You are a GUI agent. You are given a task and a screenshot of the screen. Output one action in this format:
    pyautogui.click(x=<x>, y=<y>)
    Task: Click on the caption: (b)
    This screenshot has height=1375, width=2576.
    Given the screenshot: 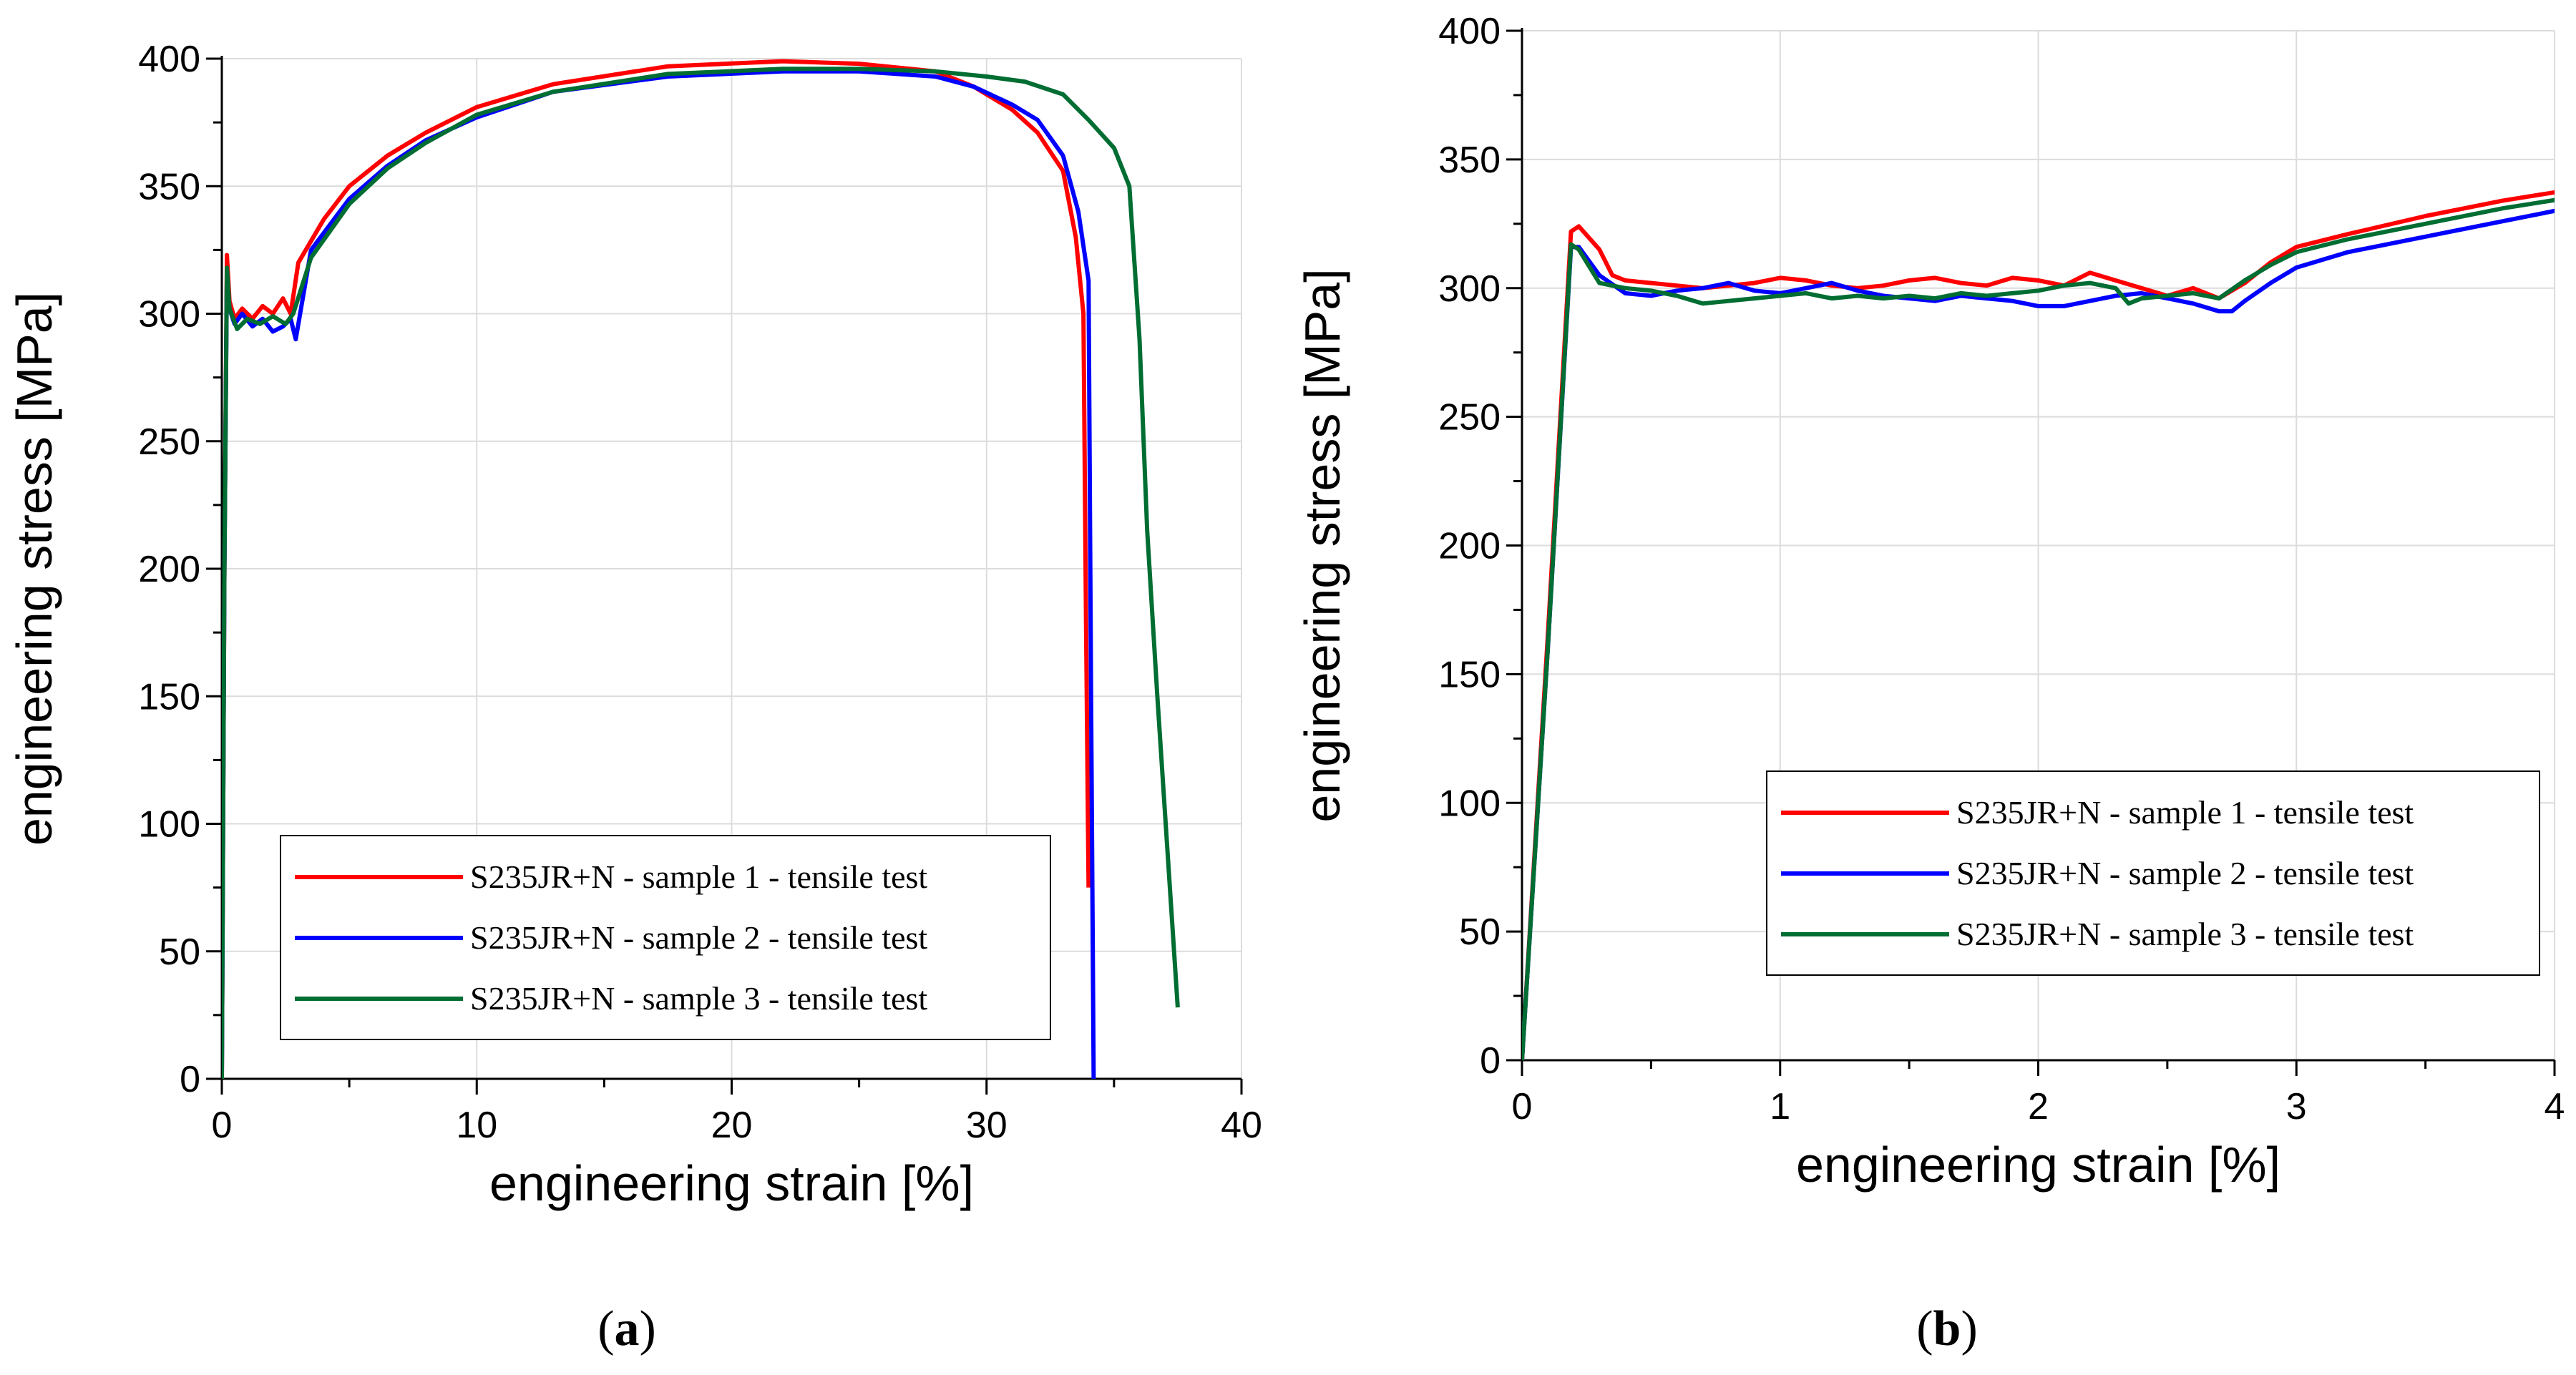 What is the action you would take?
    pyautogui.click(x=1947, y=1328)
    